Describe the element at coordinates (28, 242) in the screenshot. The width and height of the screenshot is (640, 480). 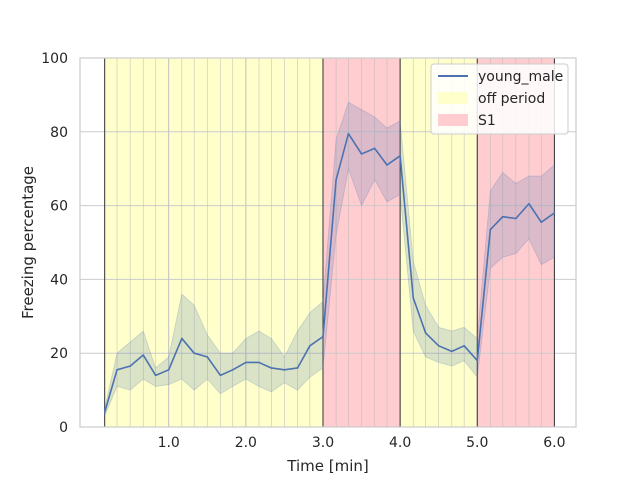
I see `y-axis-label: Freezing percentage` at that location.